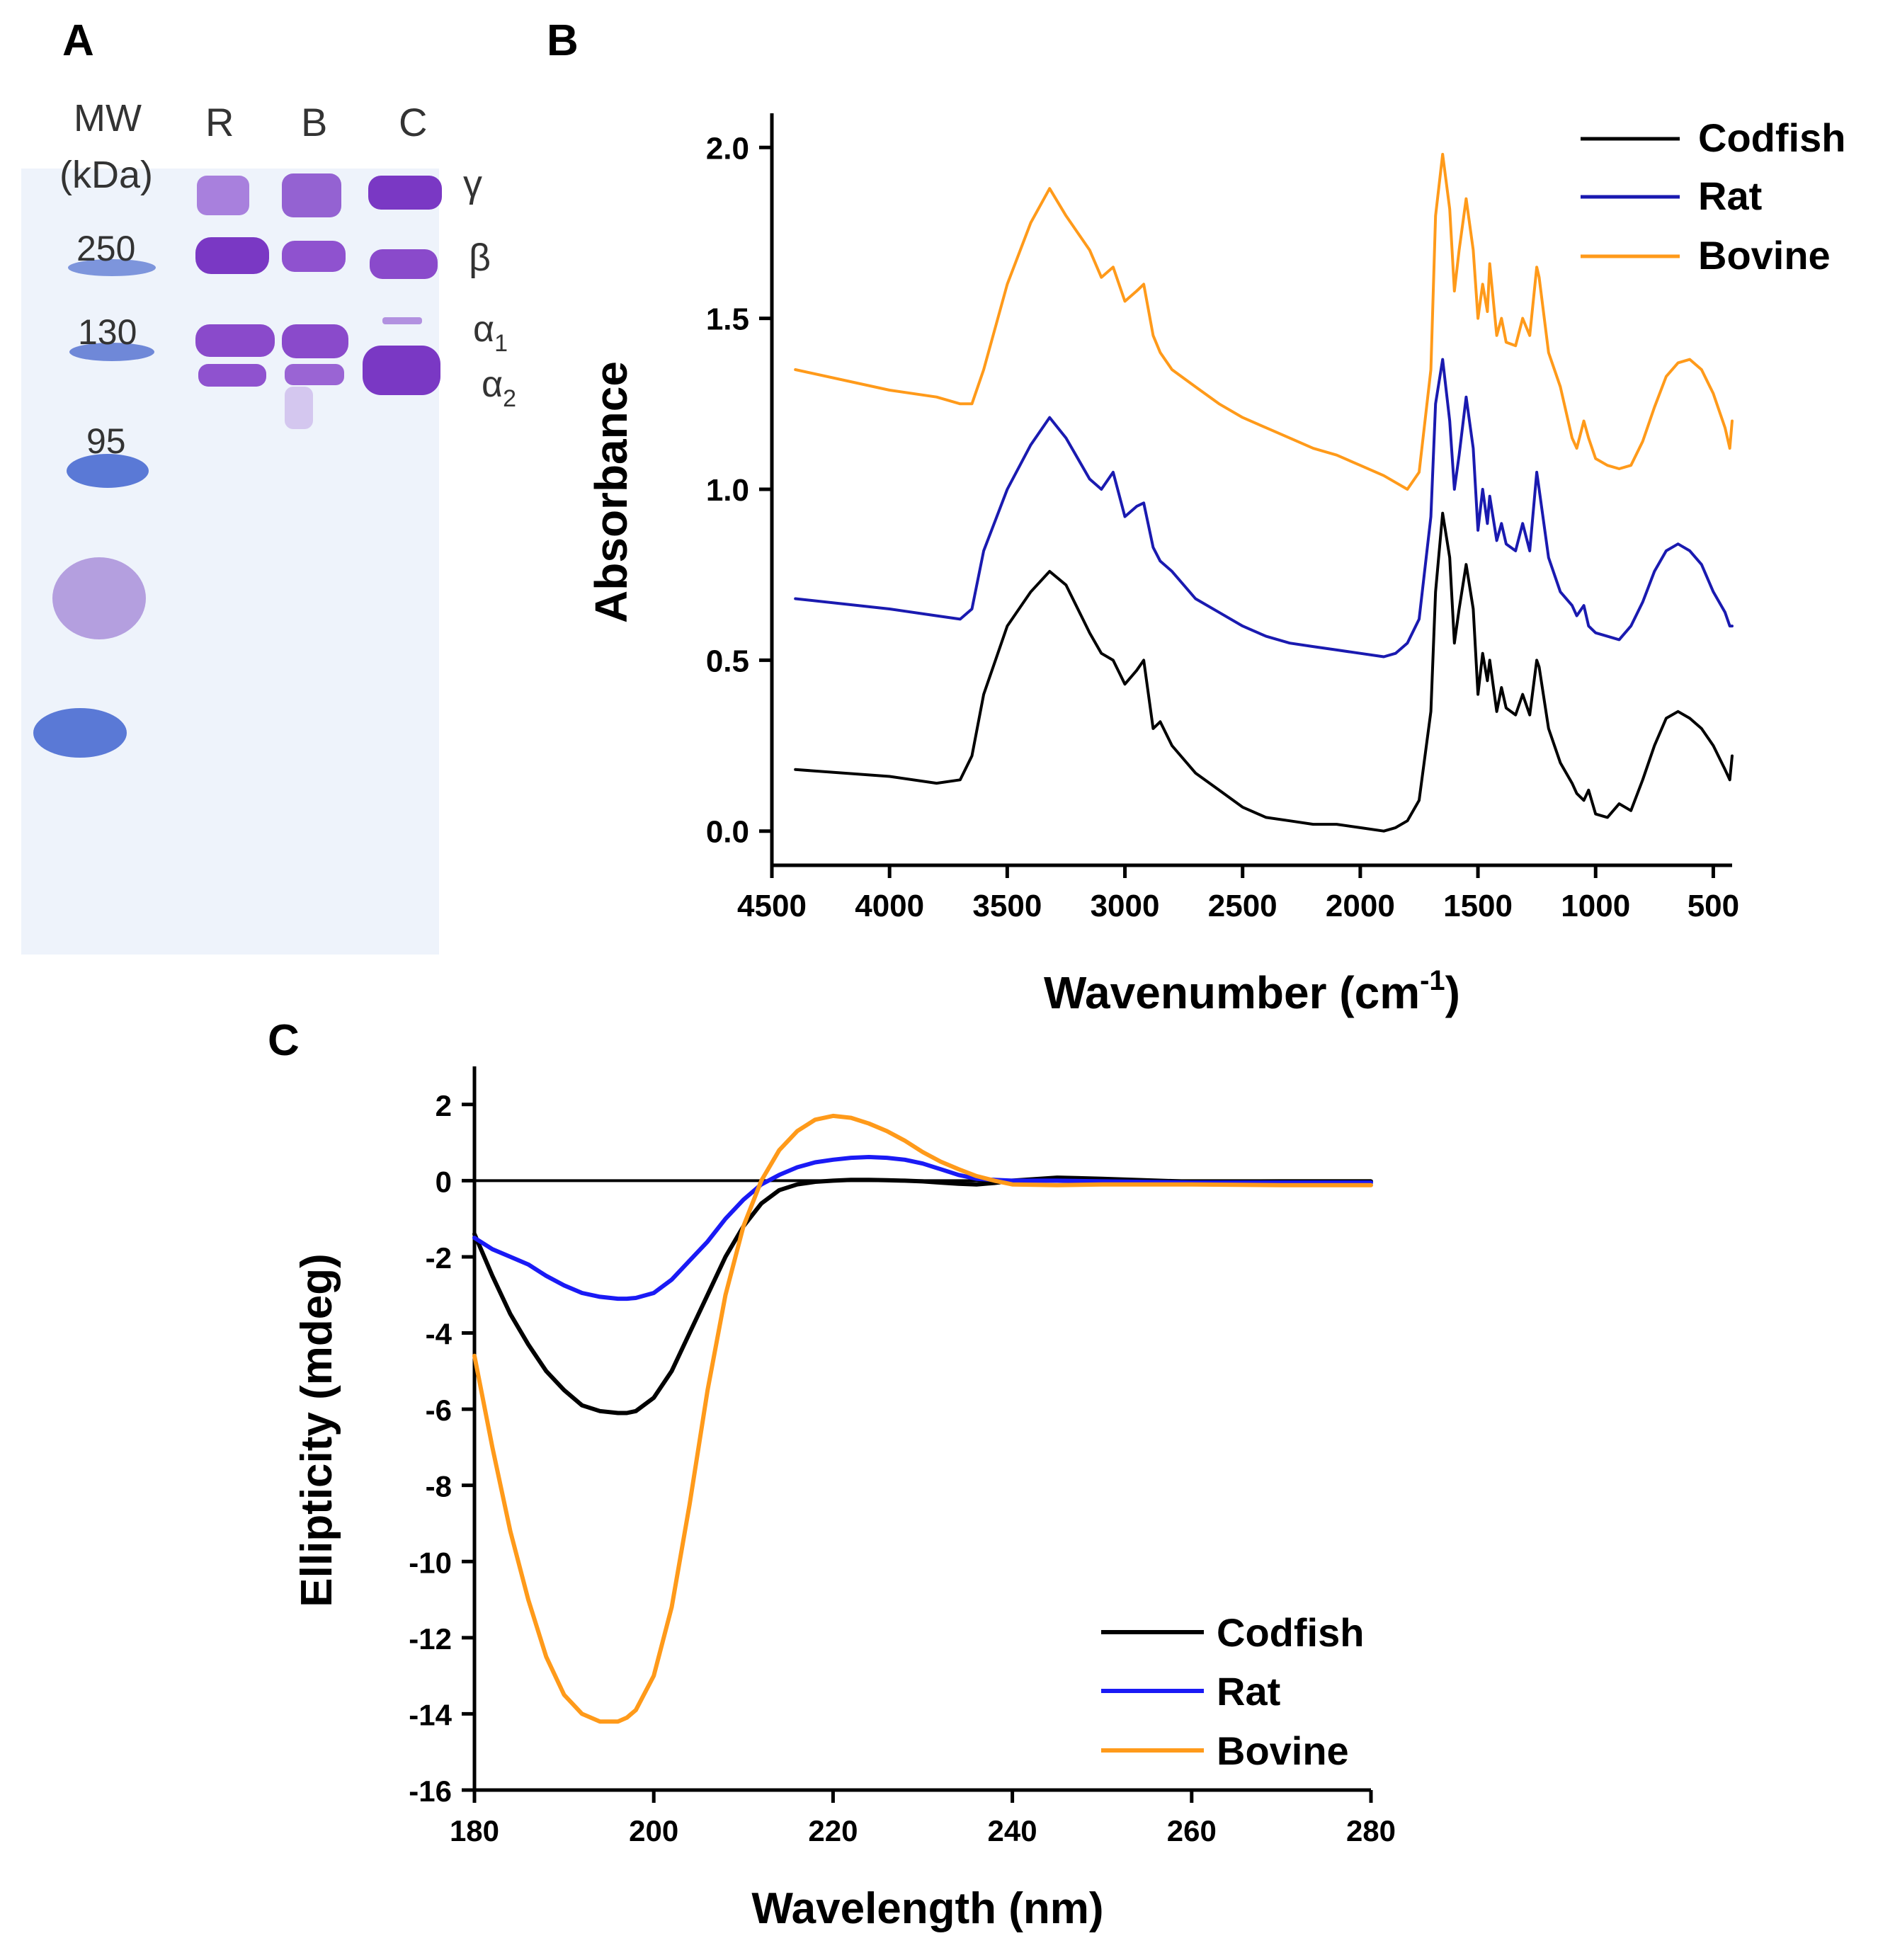  What do you see at coordinates (1433, 980) in the screenshot?
I see `ftir-x-axis-label-sup: -1` at bounding box center [1433, 980].